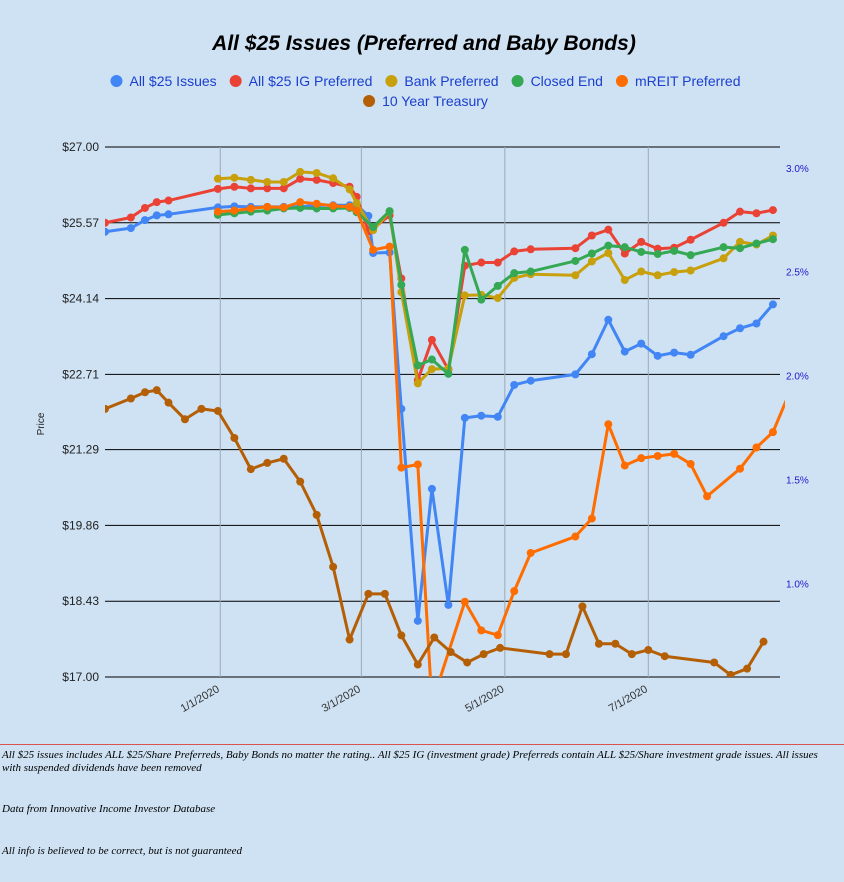 Image resolution: width=844 pixels, height=882 pixels. I want to click on legend-item: Bank Preferred, so click(442, 81).